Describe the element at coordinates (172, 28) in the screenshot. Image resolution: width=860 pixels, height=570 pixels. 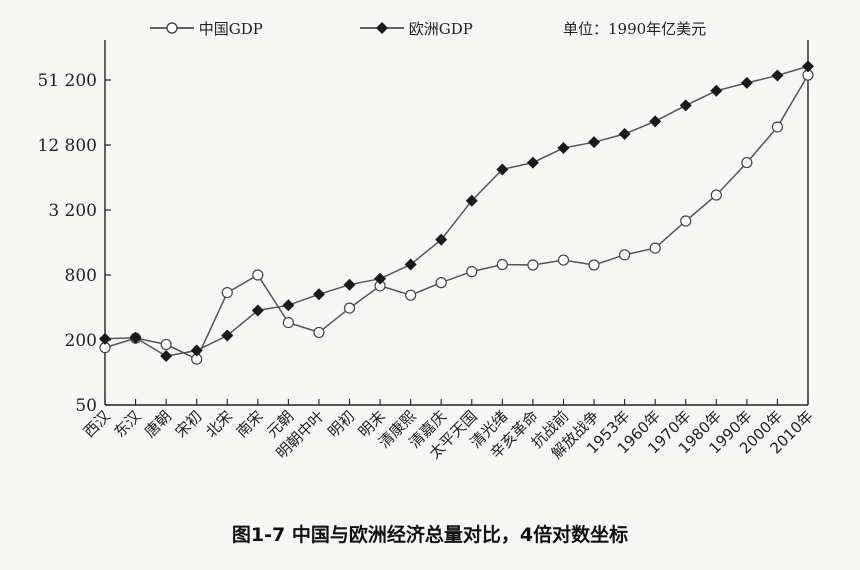
I see `open-circle-marker-icon` at that location.